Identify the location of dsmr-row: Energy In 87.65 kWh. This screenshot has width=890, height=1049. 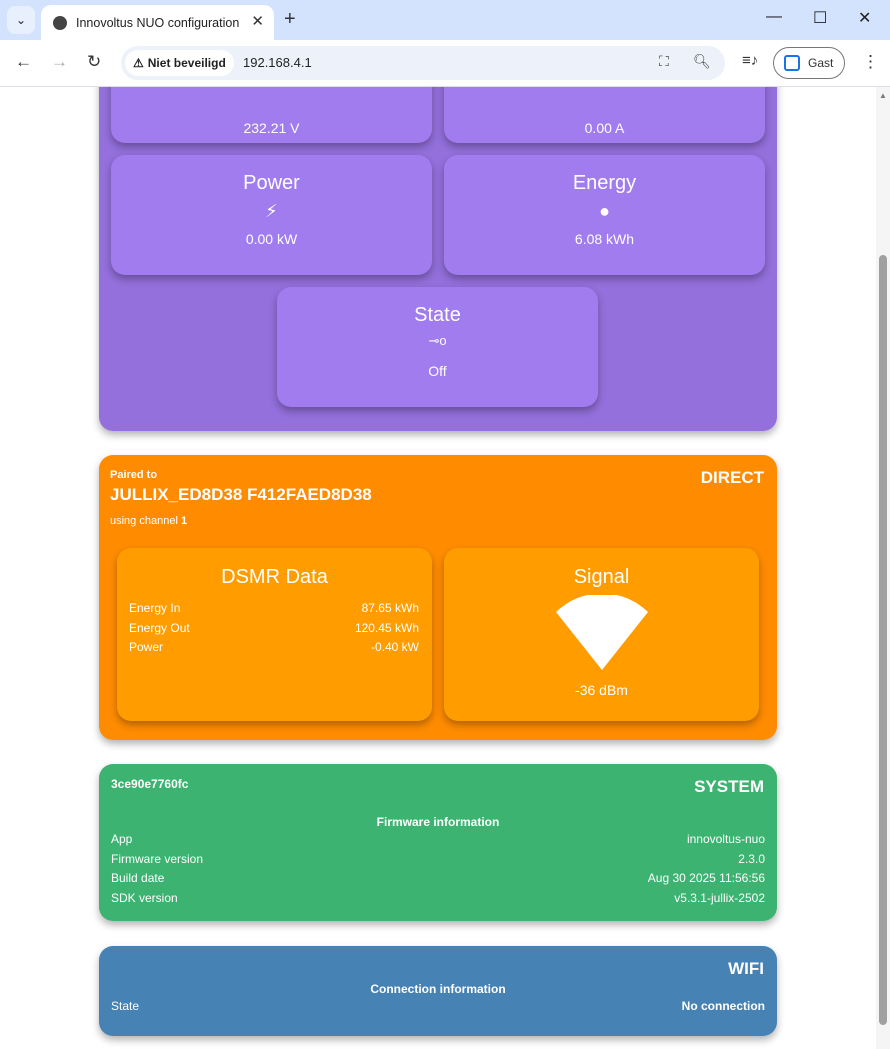
(274, 609).